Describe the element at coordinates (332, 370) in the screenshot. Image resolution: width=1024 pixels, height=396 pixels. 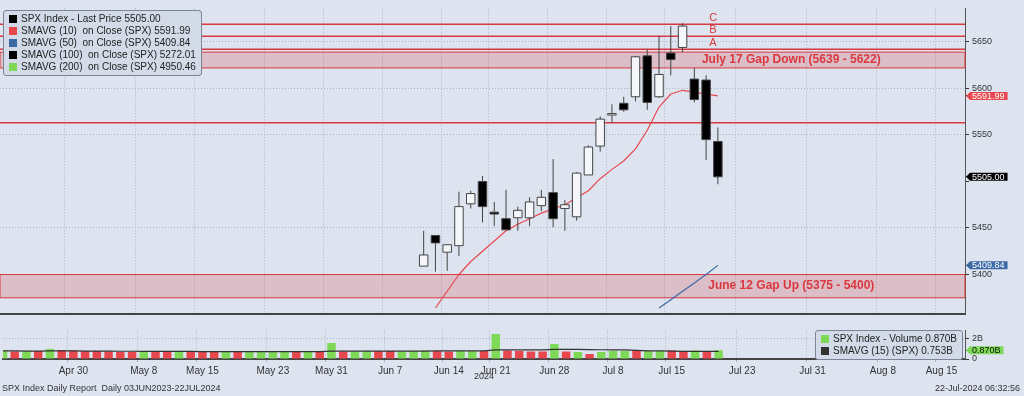
I see `x-tick-label: May 31` at that location.